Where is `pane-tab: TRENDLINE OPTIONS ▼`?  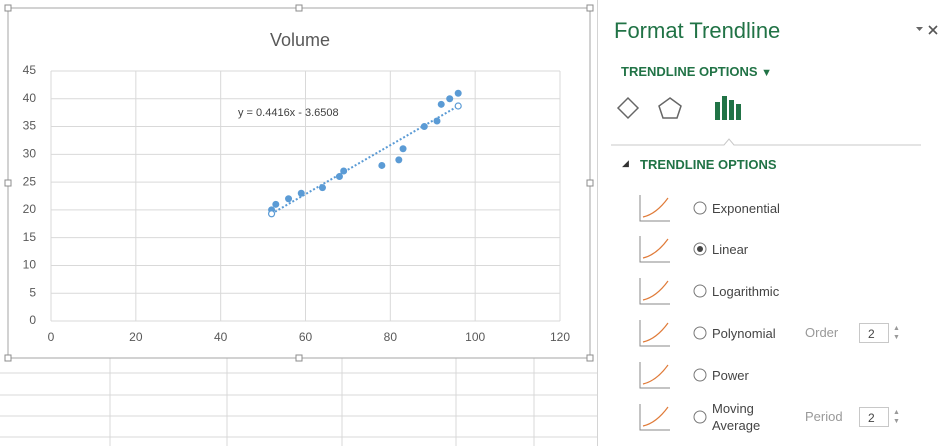
pane-tab: TRENDLINE OPTIONS ▼ is located at coordinates (697, 71).